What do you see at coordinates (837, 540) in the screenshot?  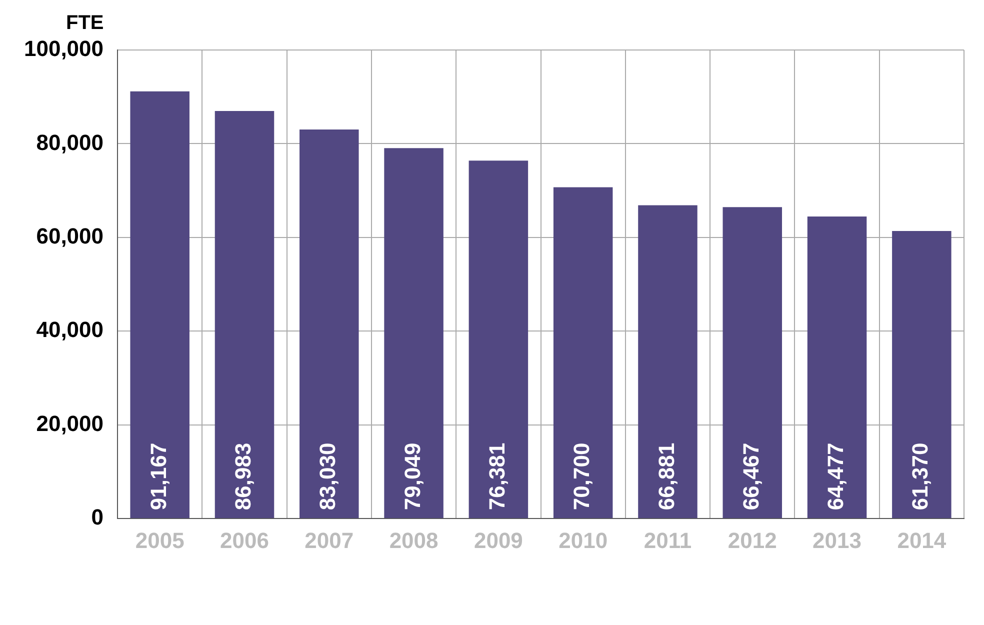 I see `x-tick-label: 2013` at bounding box center [837, 540].